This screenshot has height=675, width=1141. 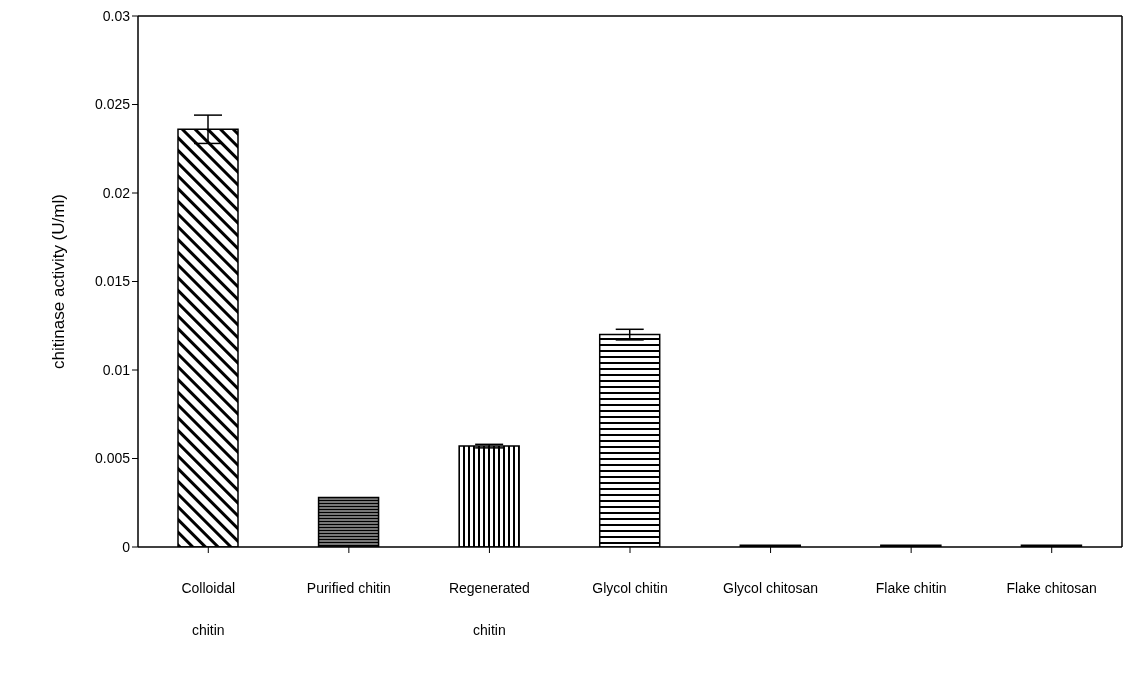 I want to click on y-tick-label: 0.03, so click(x=116, y=15).